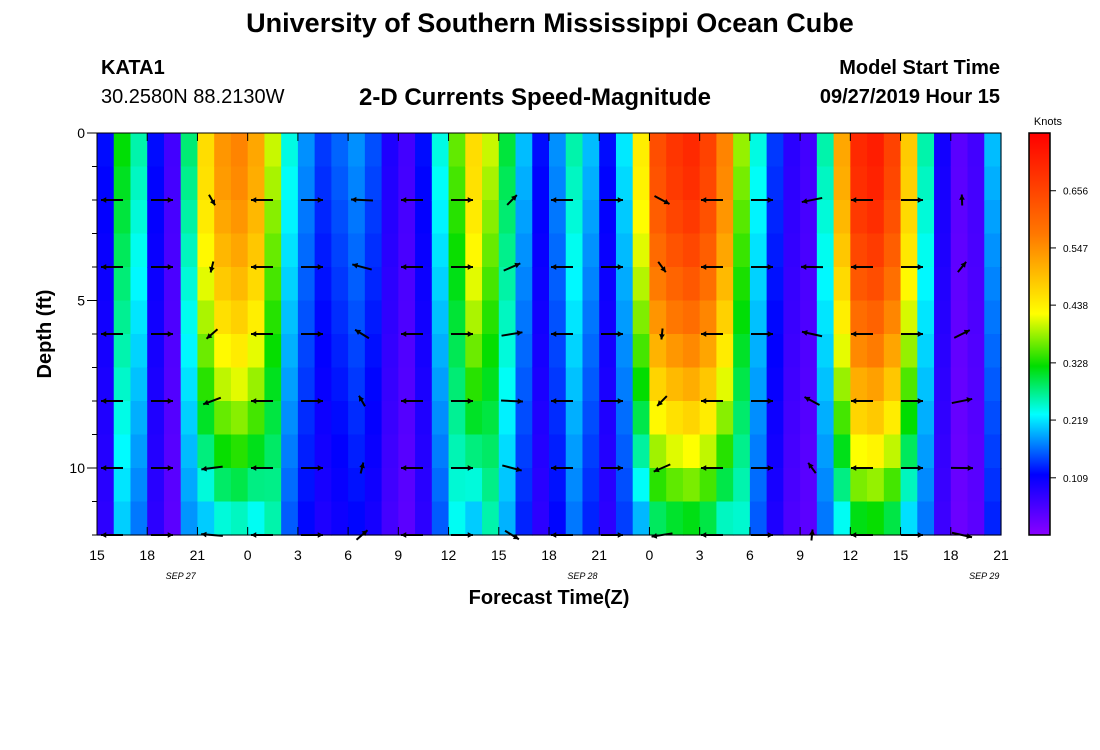  What do you see at coordinates (181, 576) in the screenshot?
I see `date-label: SEP 27` at bounding box center [181, 576].